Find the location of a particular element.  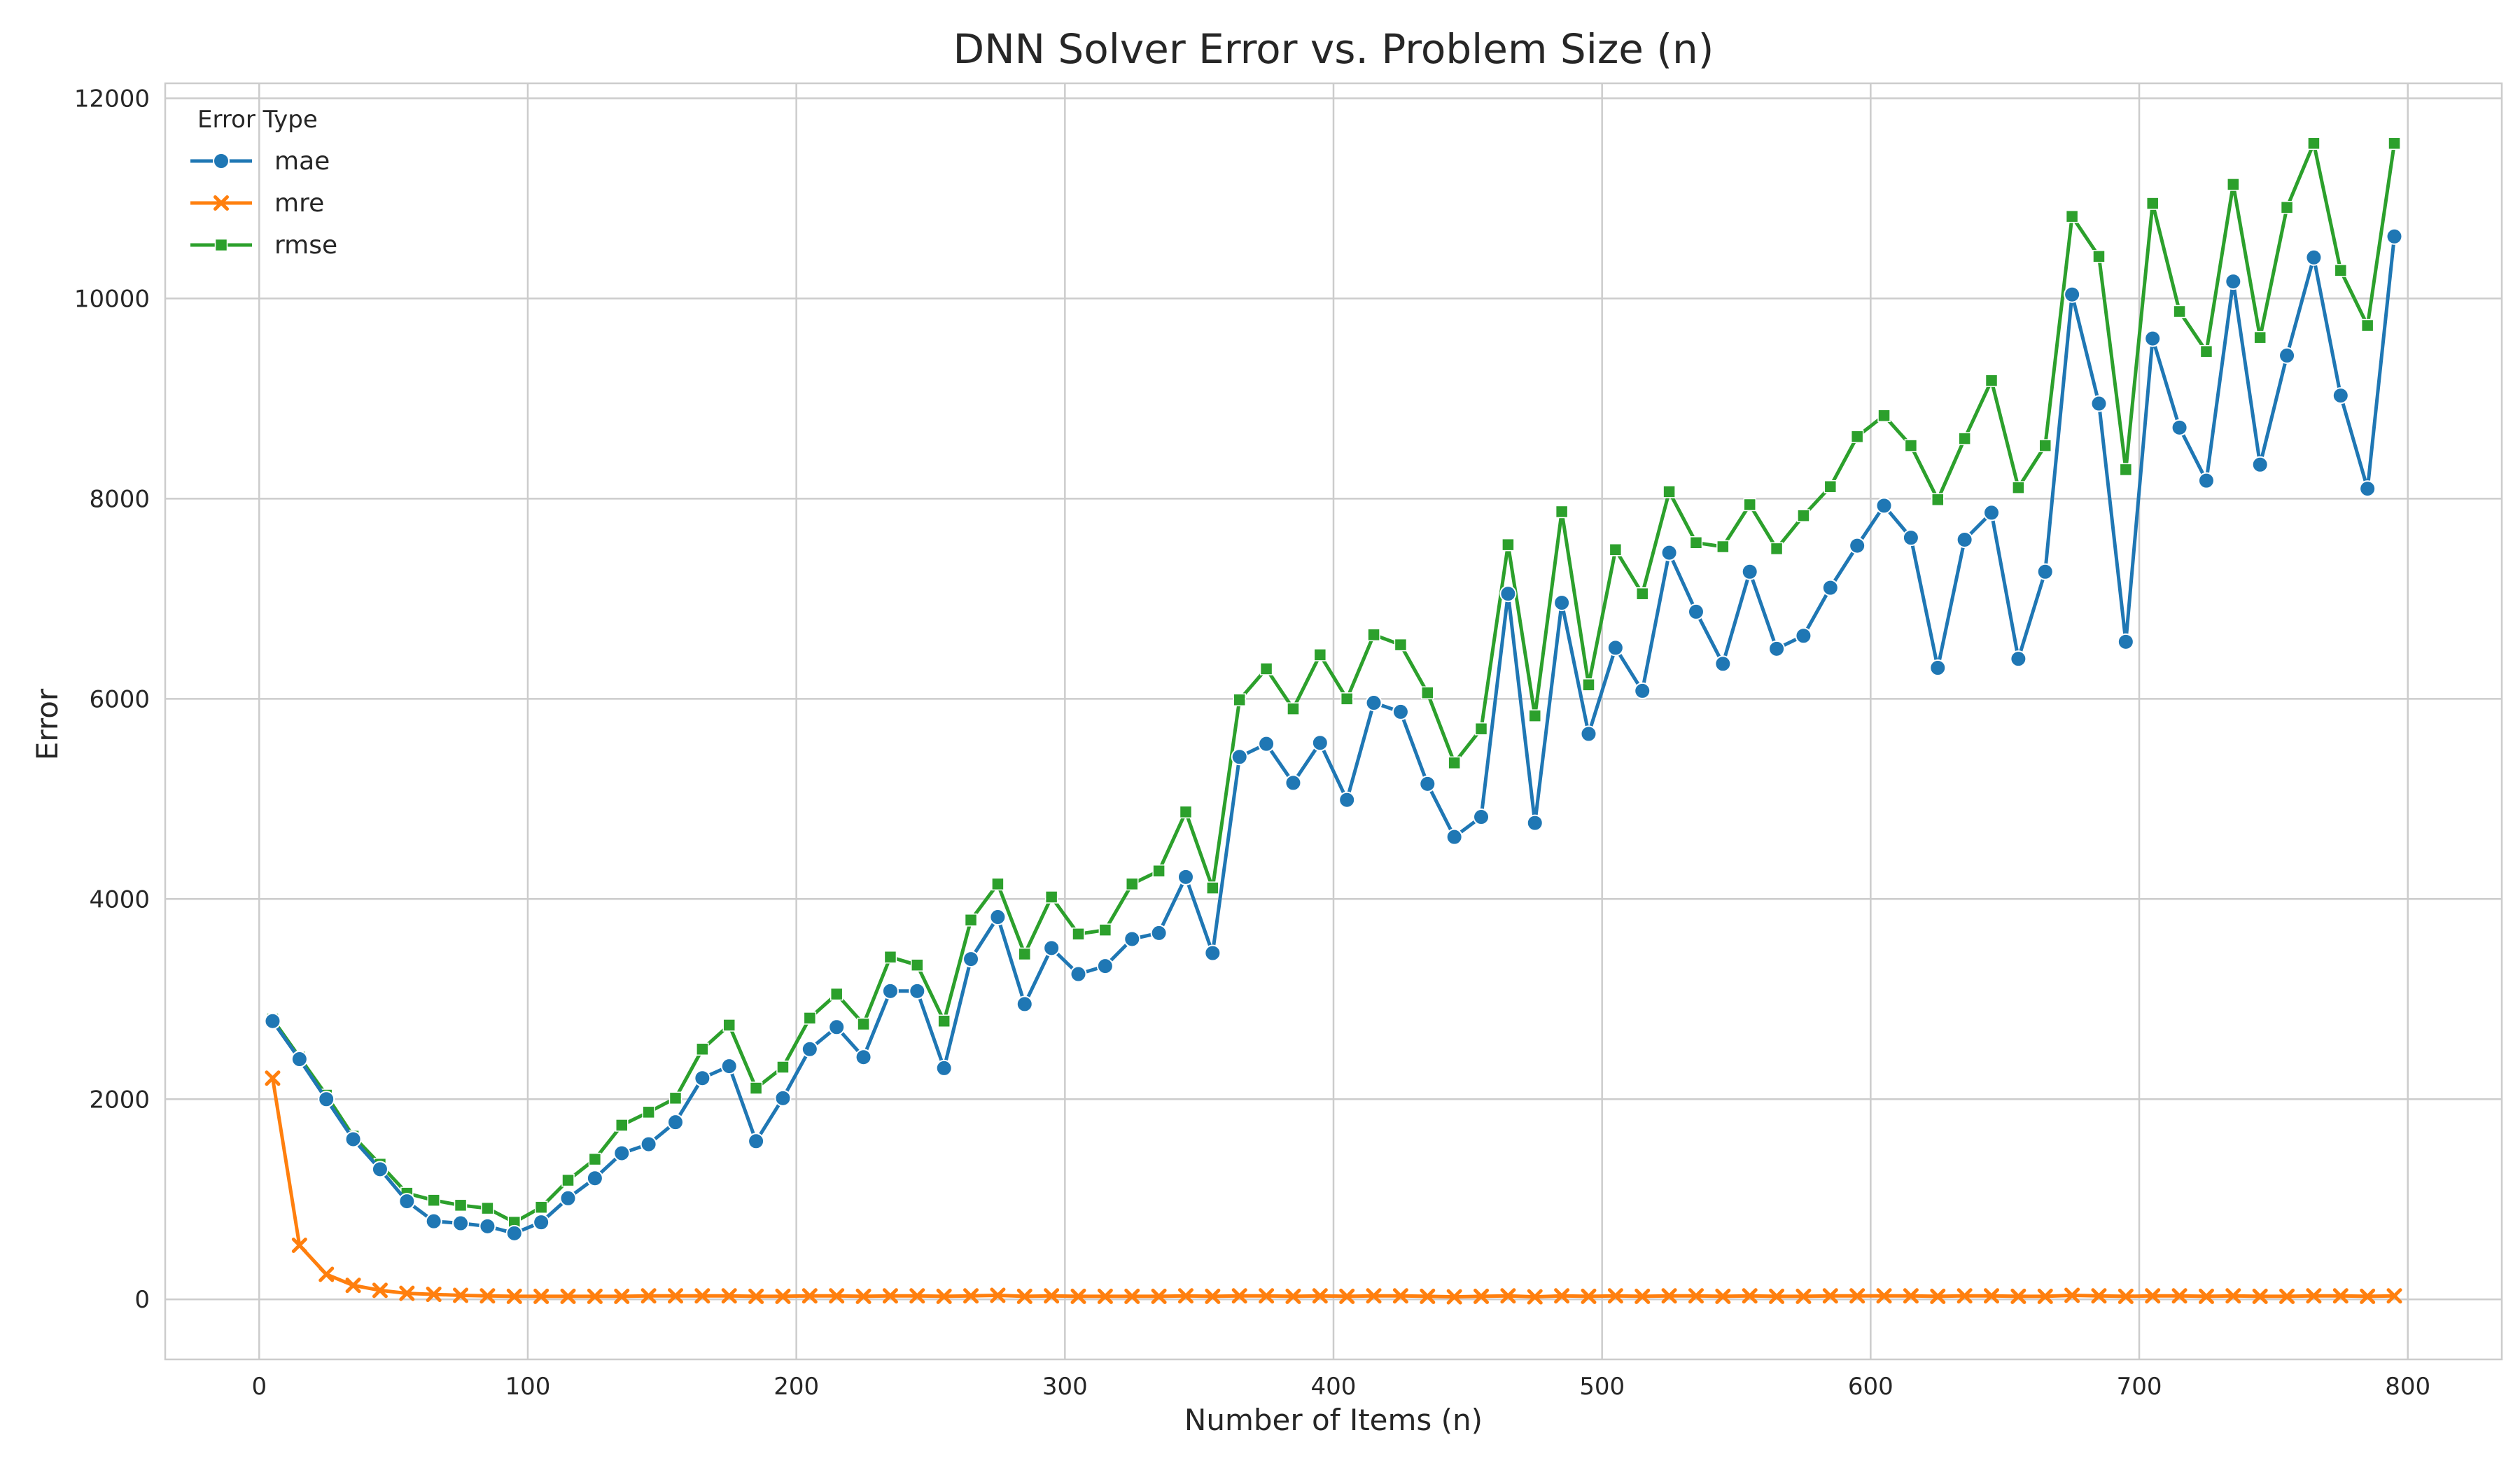

y-tick-label: 0 is located at coordinates (142, 1300).